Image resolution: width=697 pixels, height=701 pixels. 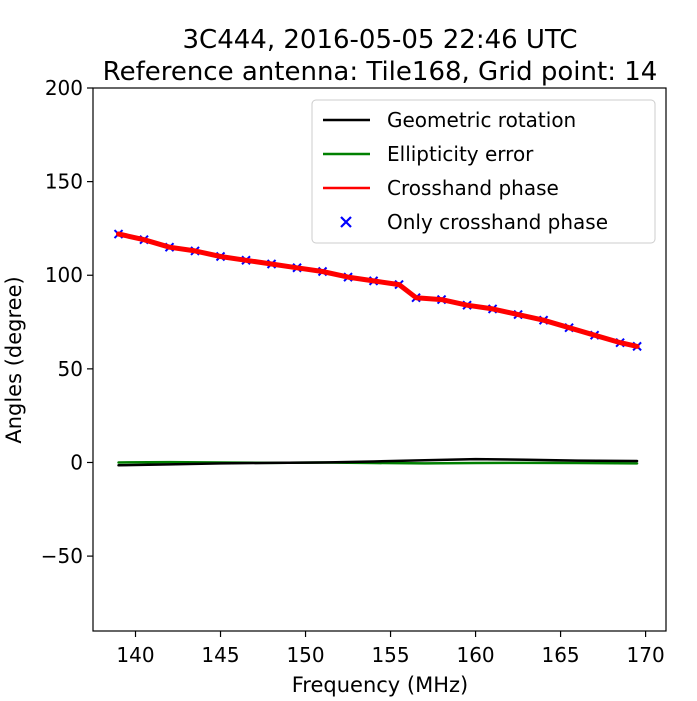 What do you see at coordinates (70, 369) in the screenshot?
I see `y-tick-label: 50` at bounding box center [70, 369].